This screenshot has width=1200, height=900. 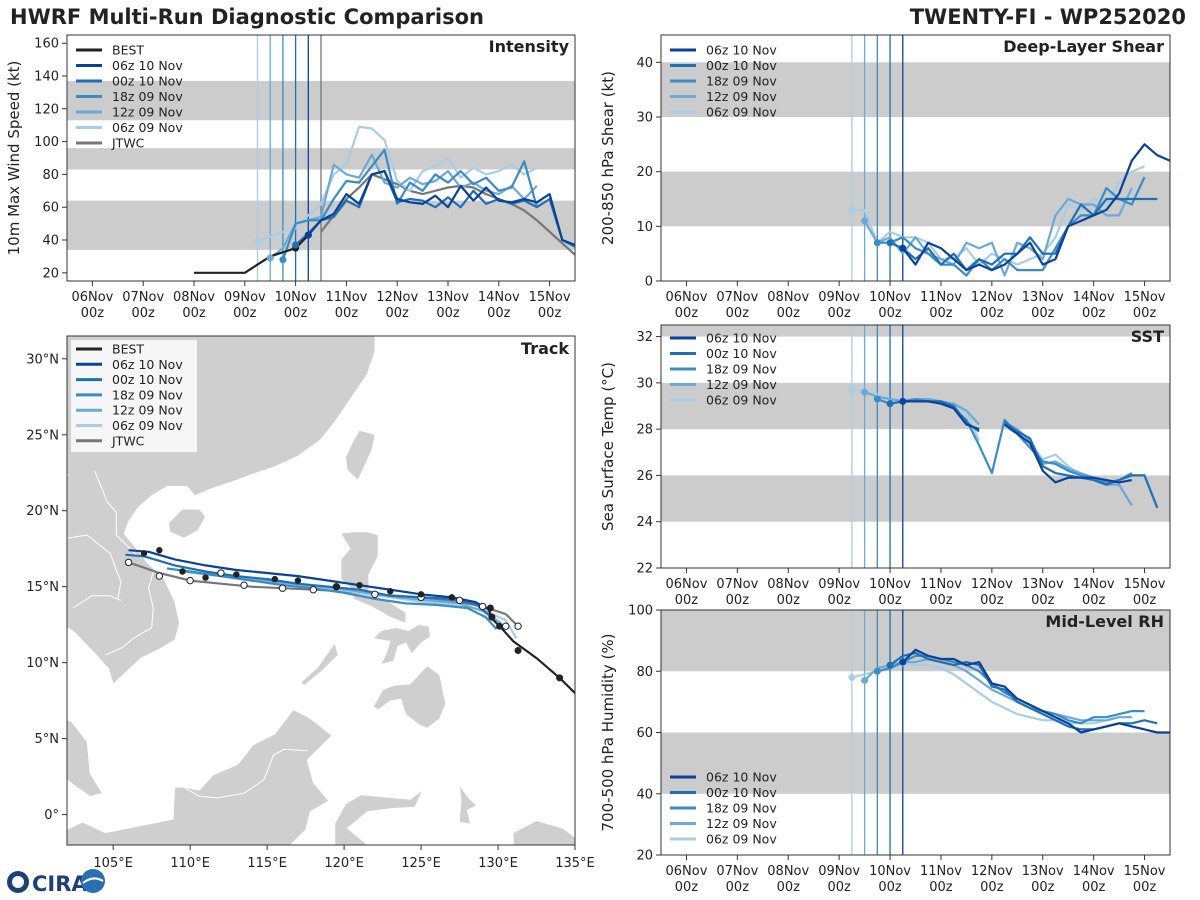 What do you see at coordinates (60, 884) in the screenshot?
I see `logo-text: CIRA` at bounding box center [60, 884].